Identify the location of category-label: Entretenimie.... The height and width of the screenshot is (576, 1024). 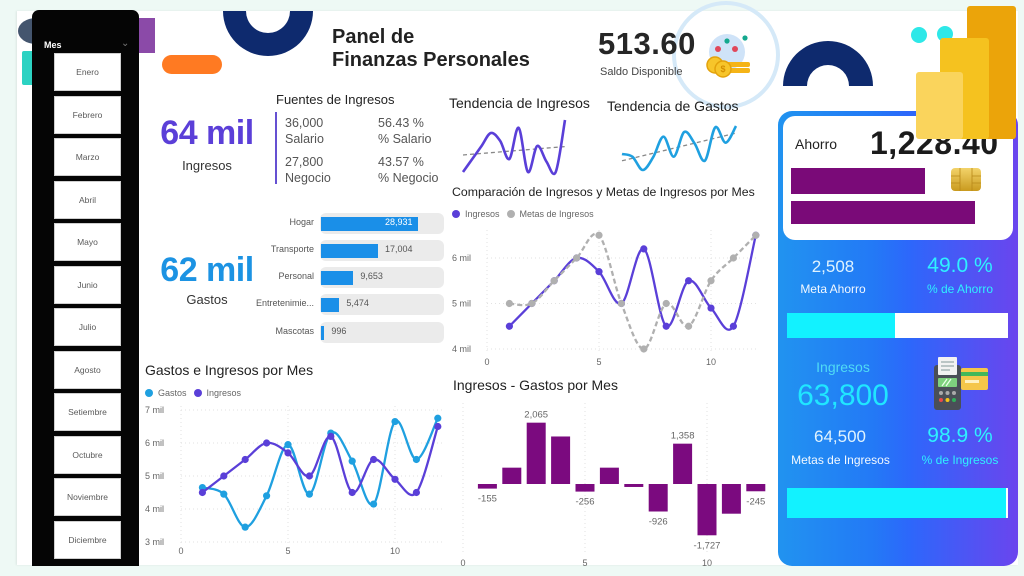
(284, 303).